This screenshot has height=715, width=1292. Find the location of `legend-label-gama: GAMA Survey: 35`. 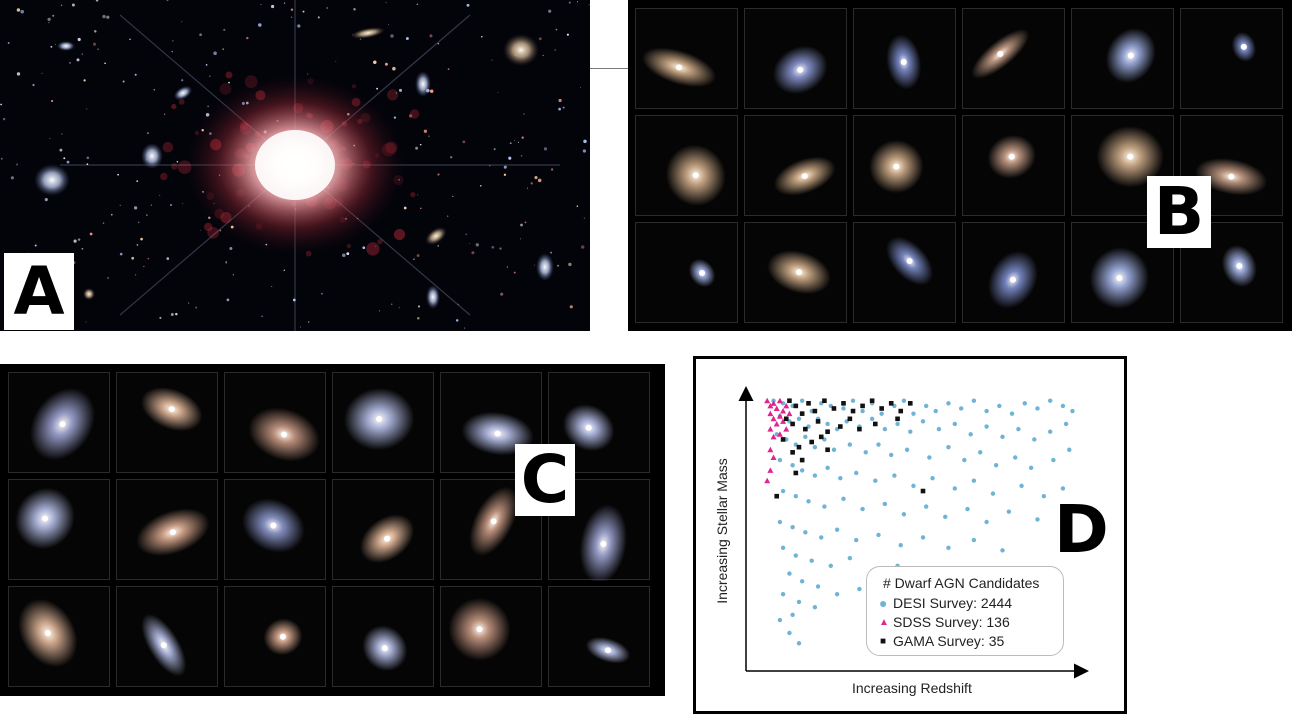

legend-label-gama: GAMA Survey: 35 is located at coordinates (949, 641).